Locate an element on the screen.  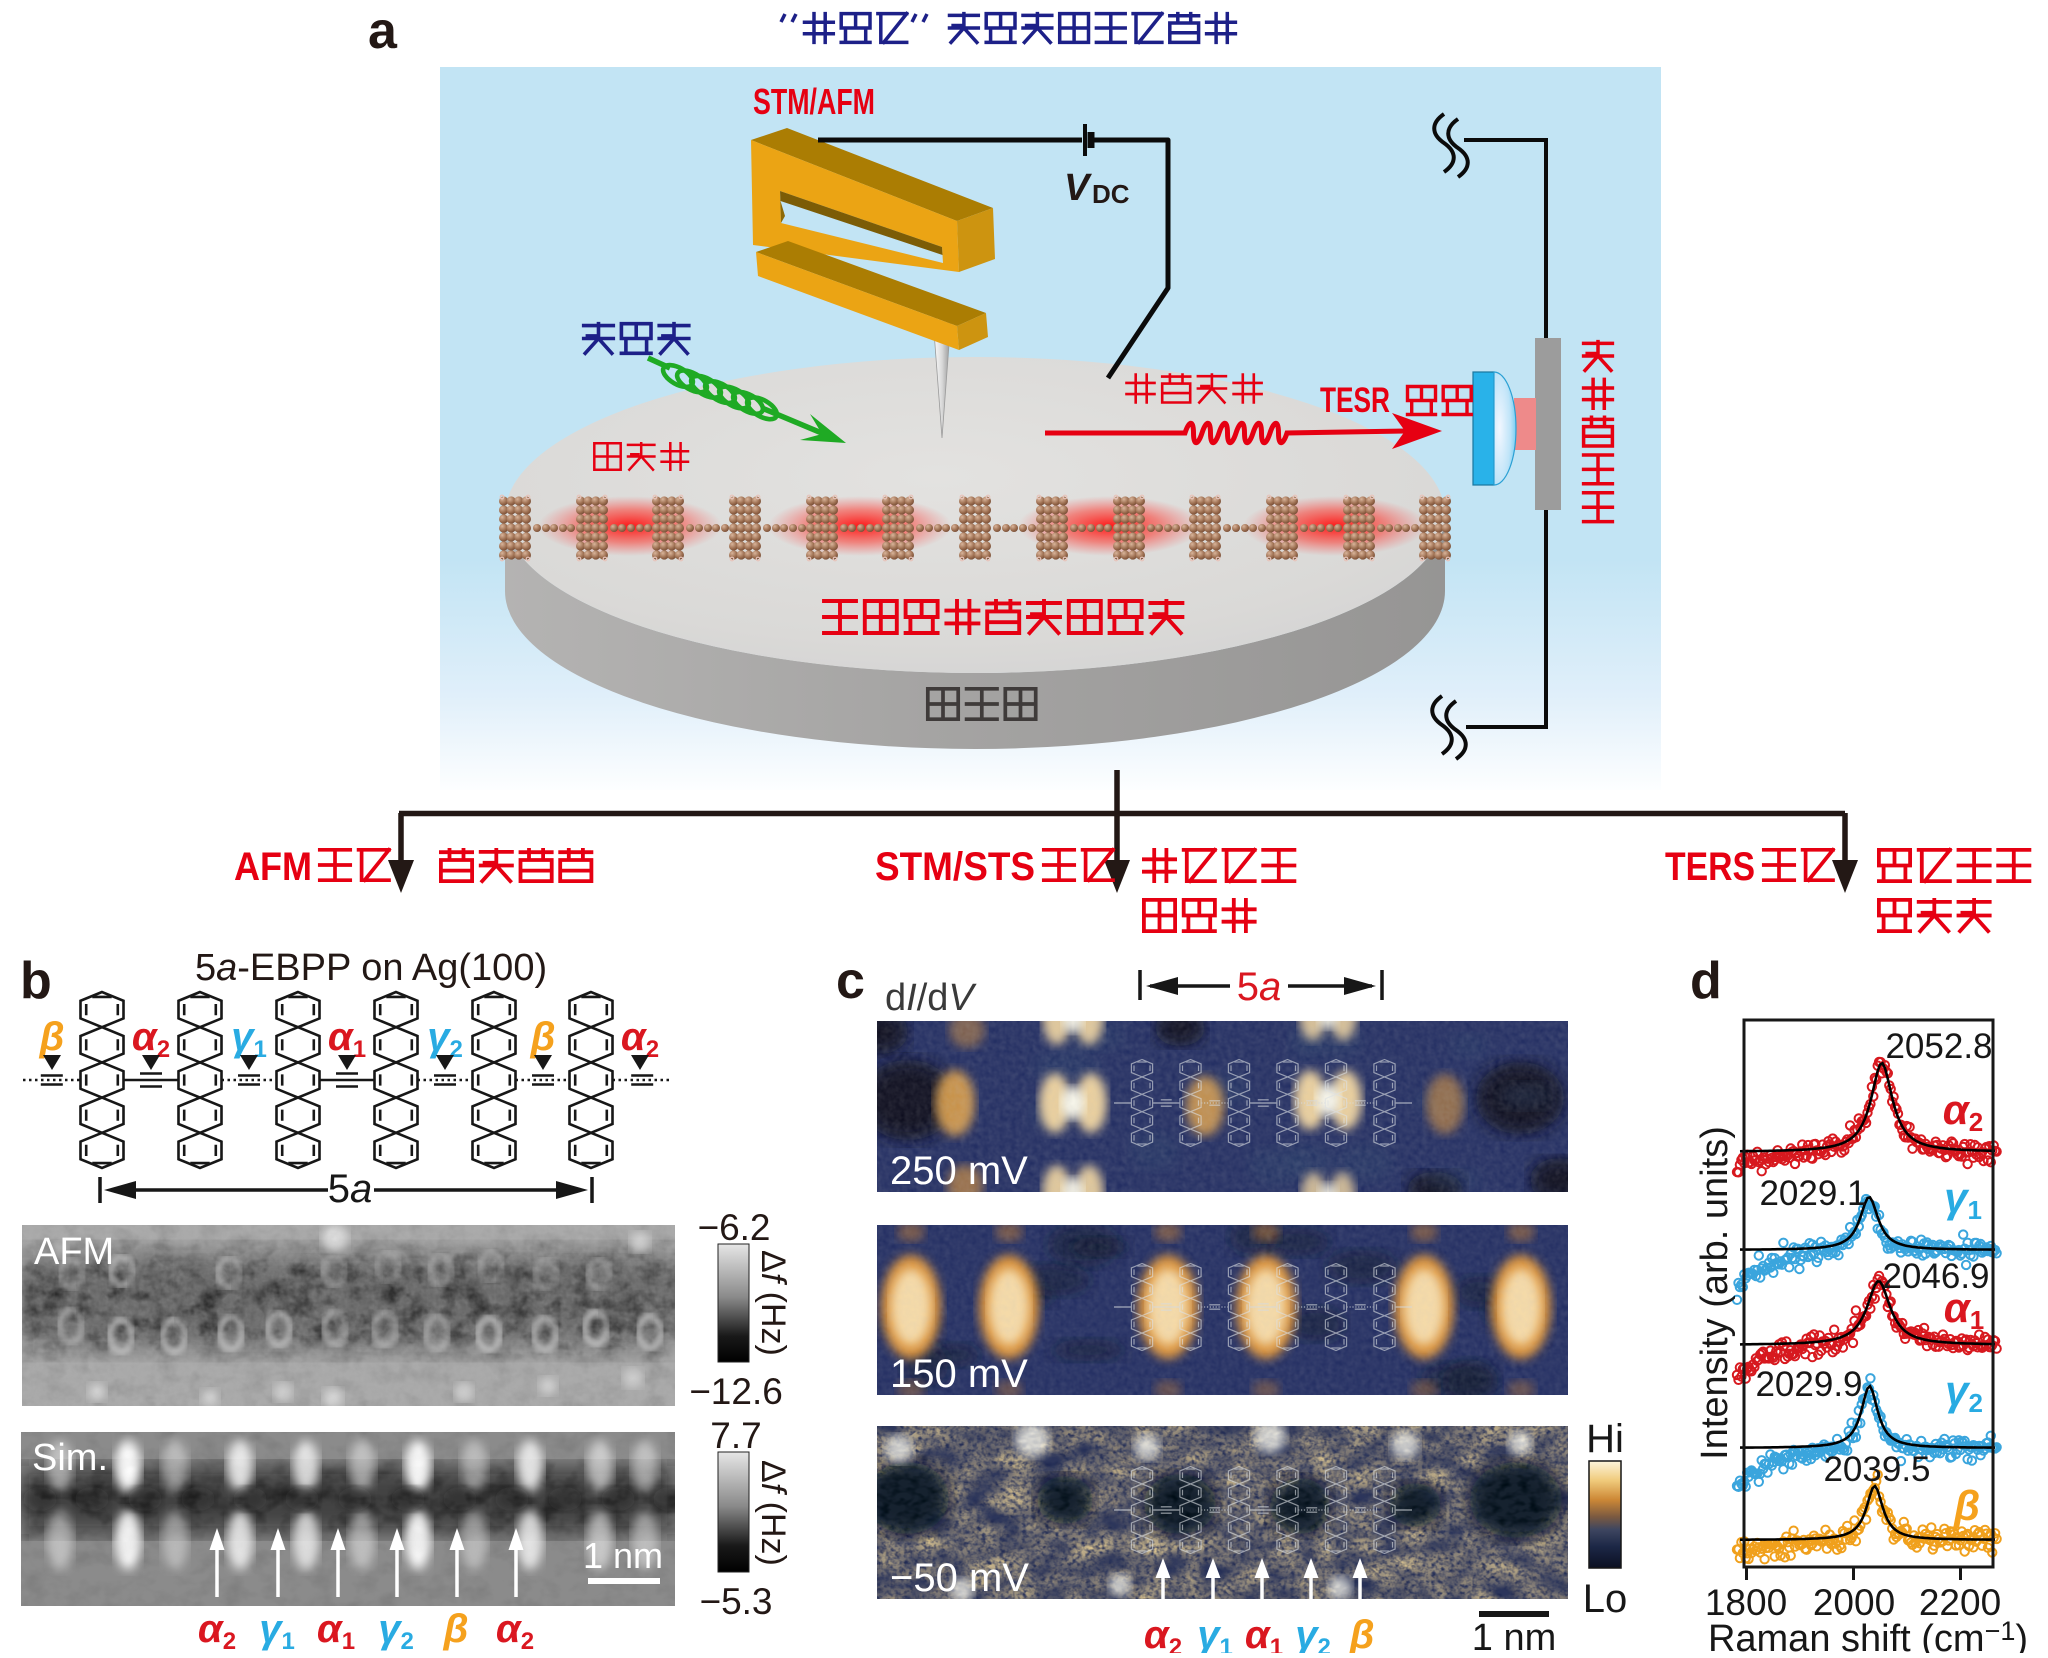
svg-text: b is located at coordinates (36, 981).